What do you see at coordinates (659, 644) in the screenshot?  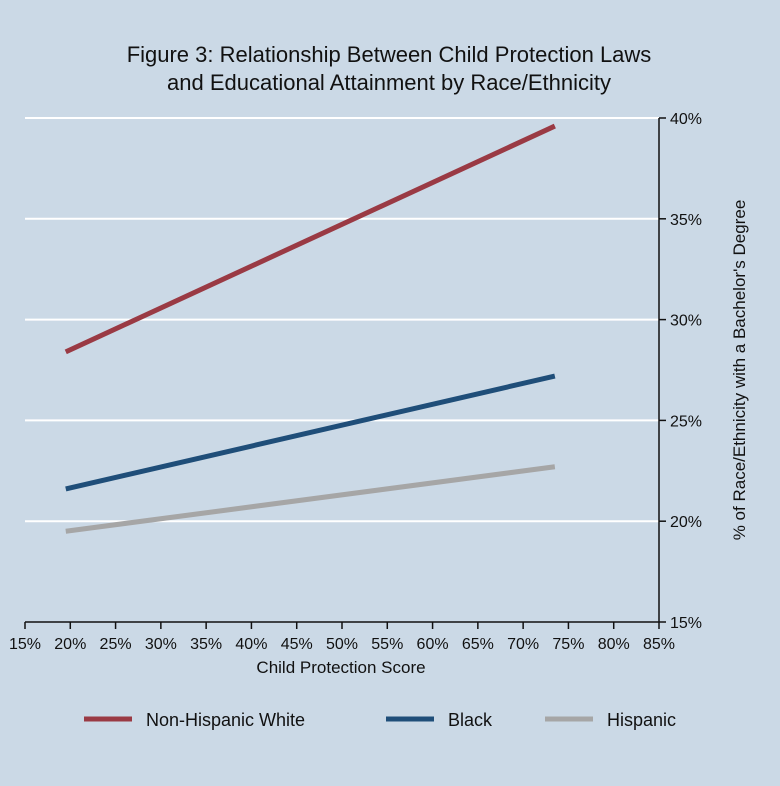 I see `x-tick-label: 85%` at bounding box center [659, 644].